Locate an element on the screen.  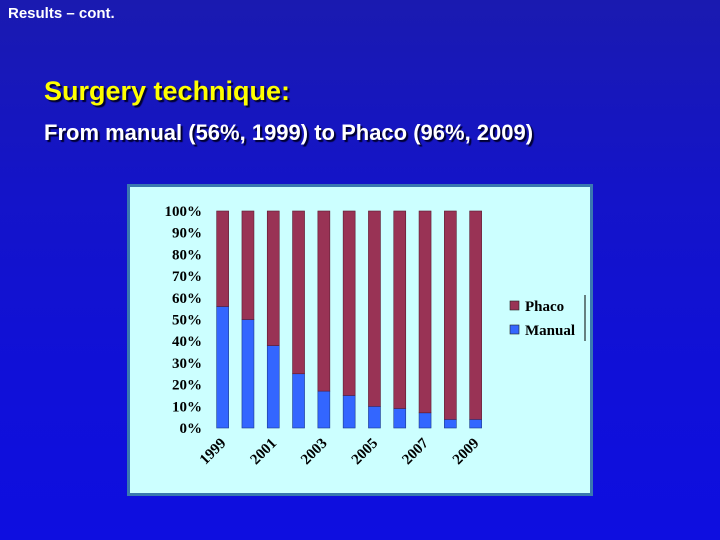
y-tick-label: 50% is located at coordinates (187, 321).